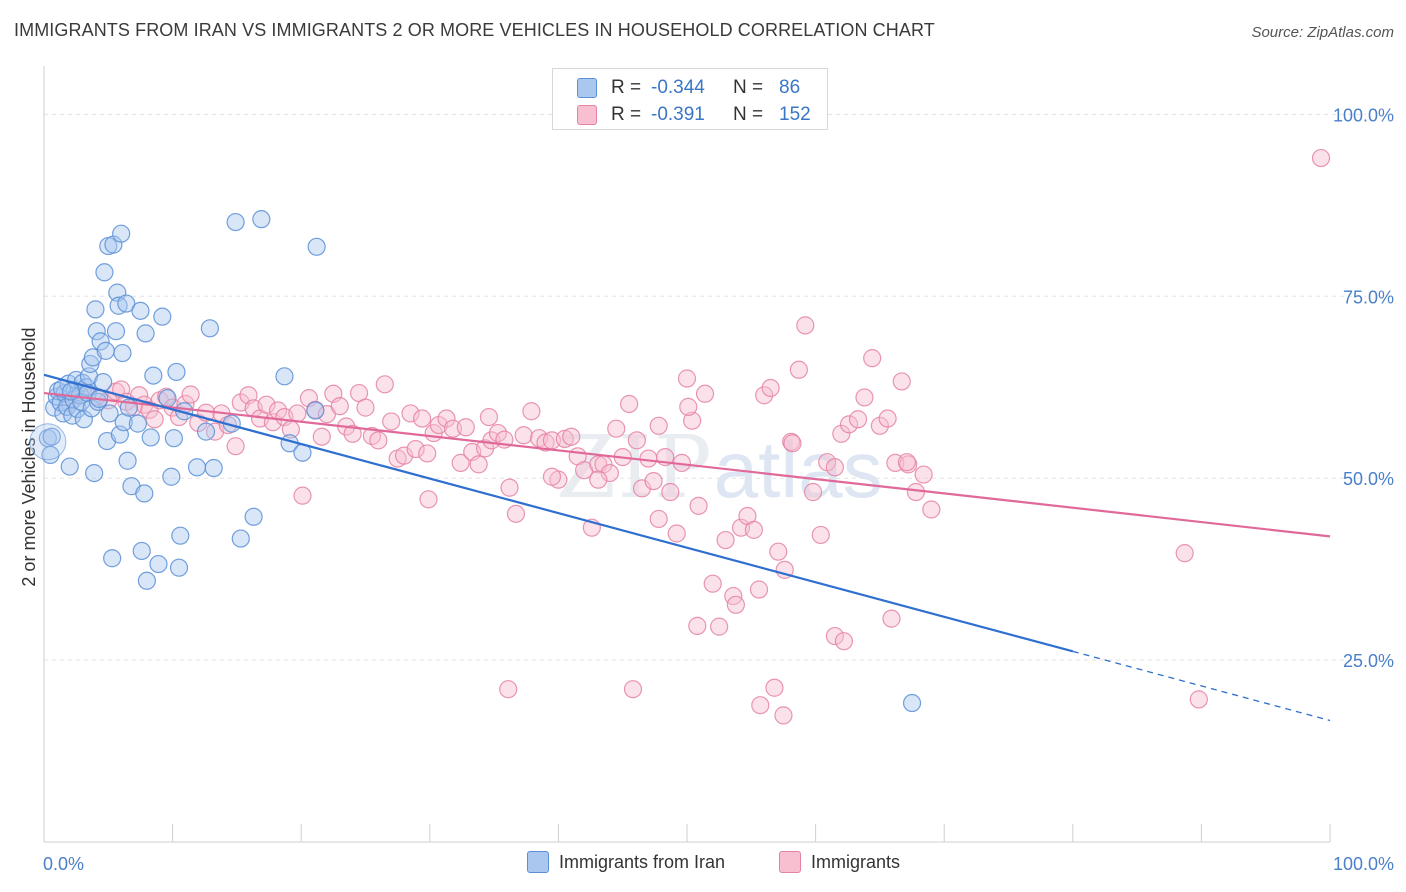 The height and width of the screenshot is (892, 1406). I want to click on y-axis-label: 2 or more Vehicles in Household, so click(29, 456).